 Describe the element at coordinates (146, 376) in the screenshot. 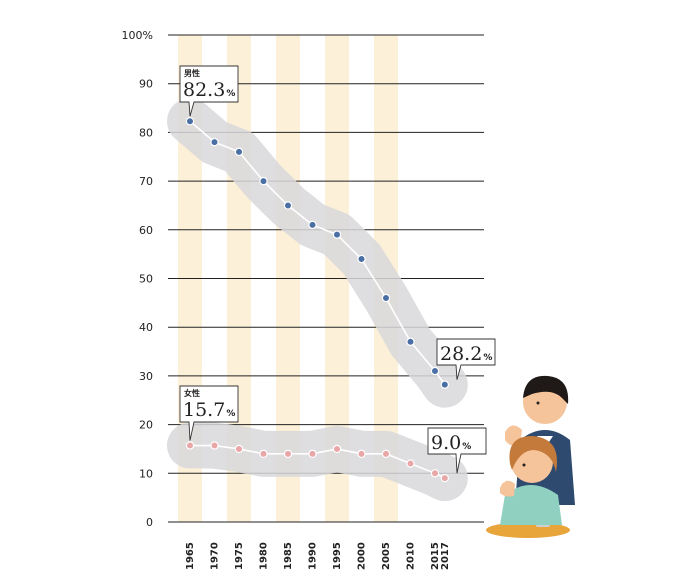

I see `y-tick-label: 30` at that location.